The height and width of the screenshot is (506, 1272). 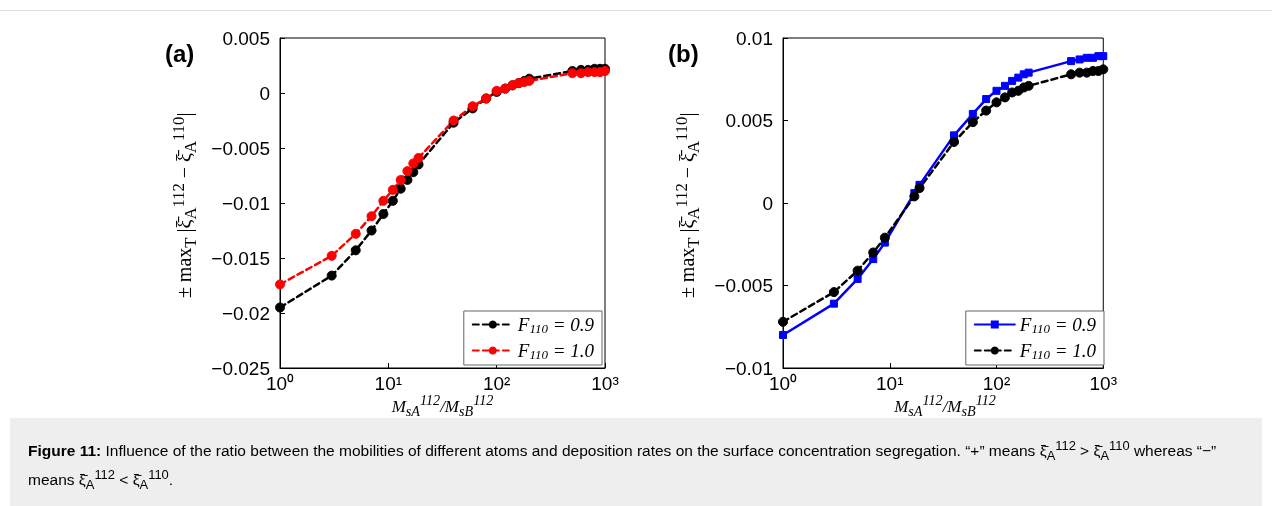 What do you see at coordinates (240, 258) in the screenshot?
I see `y-tick-label: −0.015` at bounding box center [240, 258].